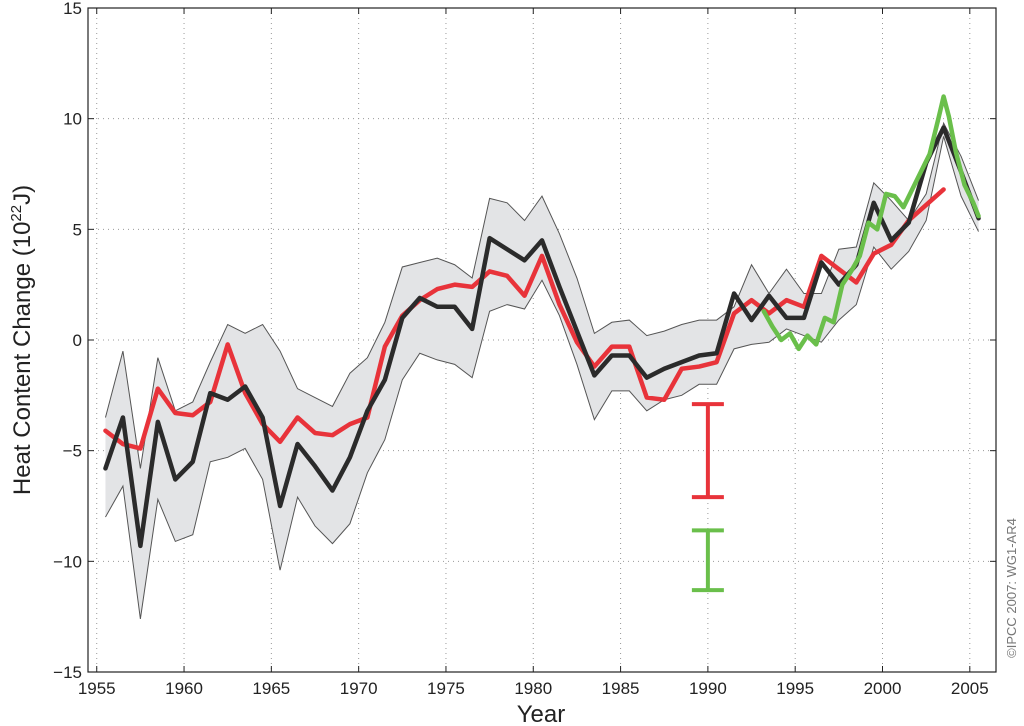 This screenshot has height=726, width=1024. What do you see at coordinates (72, 9) in the screenshot?
I see `y-tick-label: 15` at bounding box center [72, 9].